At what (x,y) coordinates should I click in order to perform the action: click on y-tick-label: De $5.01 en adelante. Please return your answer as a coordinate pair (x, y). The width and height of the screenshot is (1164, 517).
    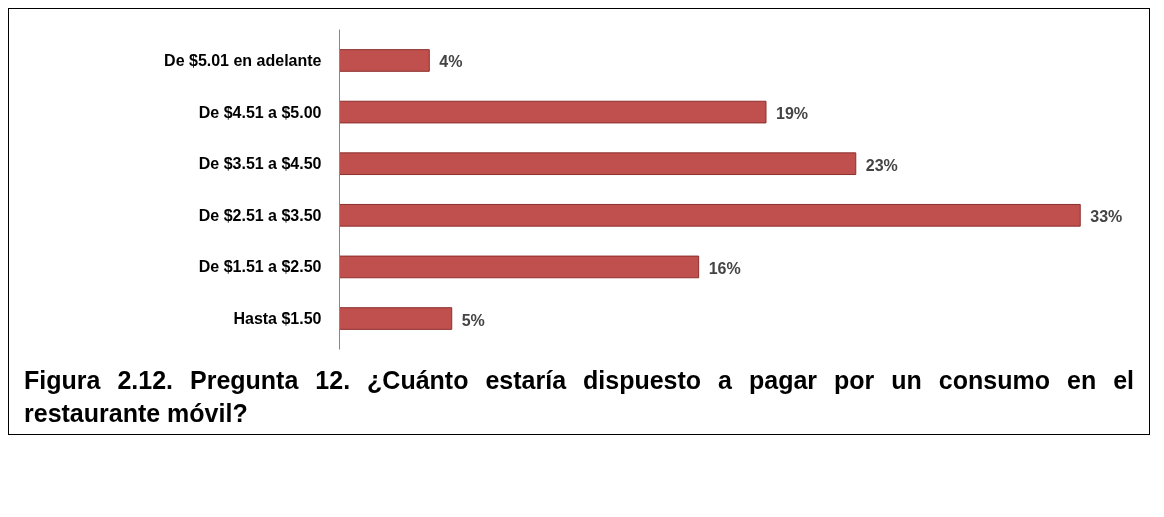
    Looking at the image, I should click on (243, 60).